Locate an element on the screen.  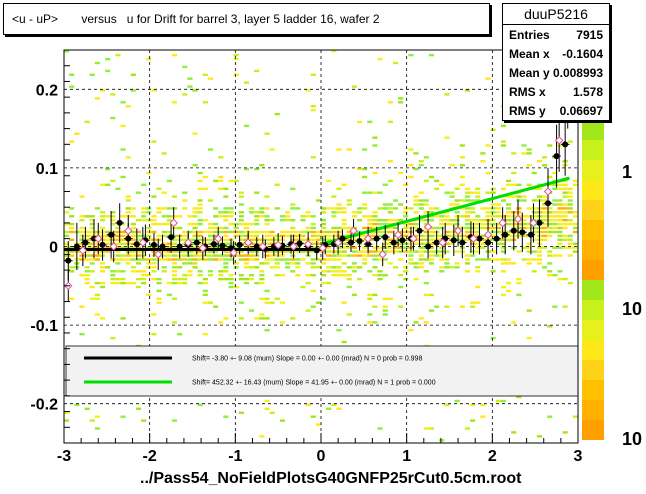
stats-row-rms-x: RMS x 1.578 is located at coordinates (556, 92).